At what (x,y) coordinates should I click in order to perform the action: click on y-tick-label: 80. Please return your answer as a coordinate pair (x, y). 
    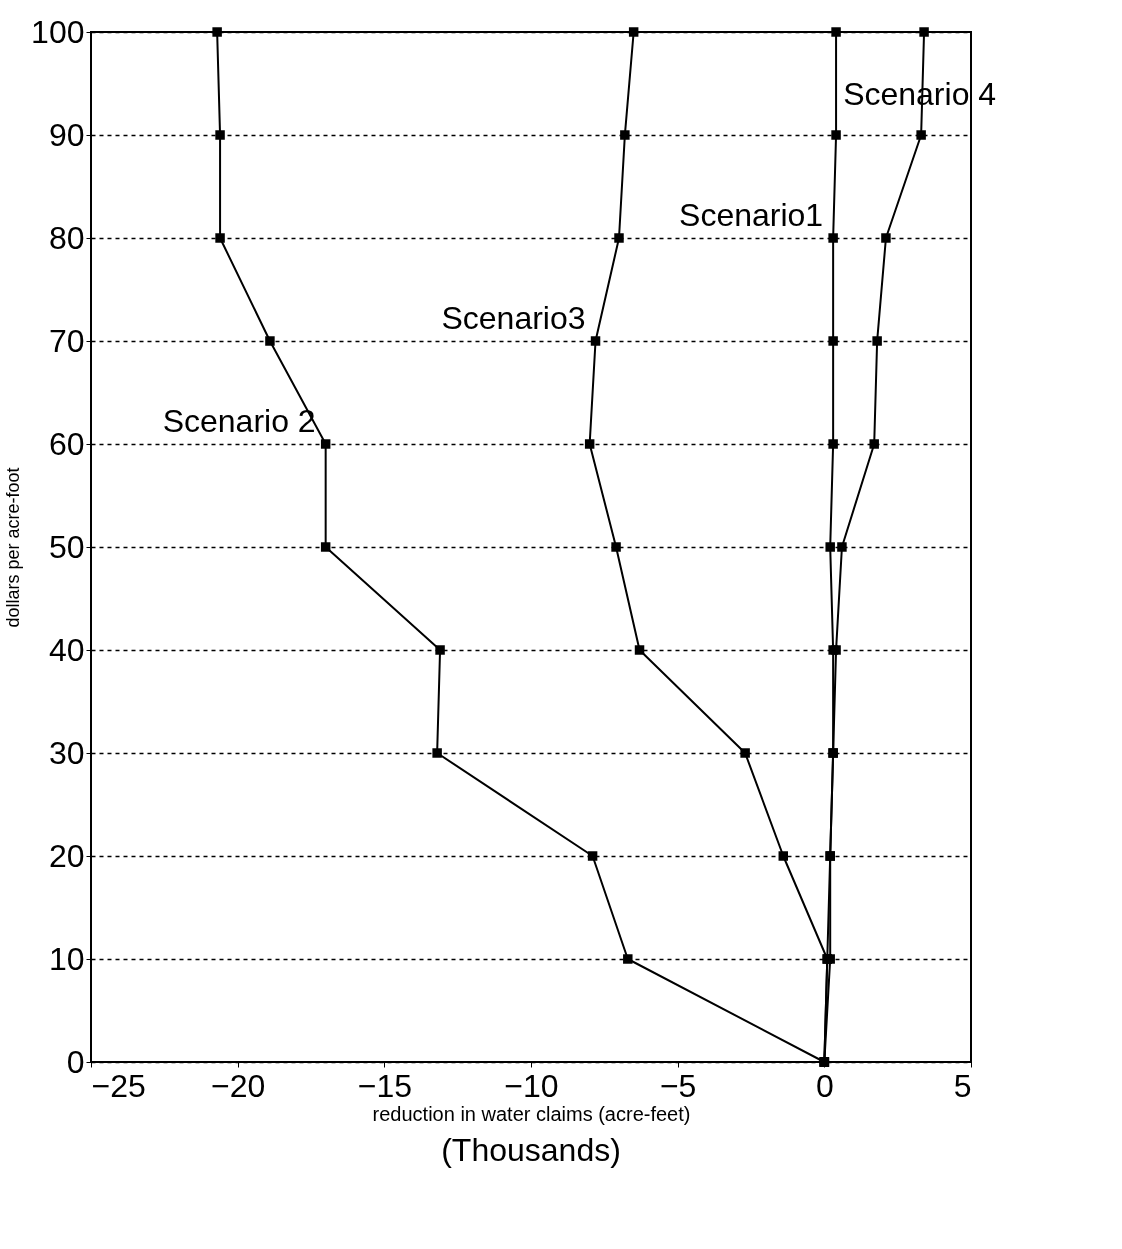
    Looking at the image, I should click on (66, 237).